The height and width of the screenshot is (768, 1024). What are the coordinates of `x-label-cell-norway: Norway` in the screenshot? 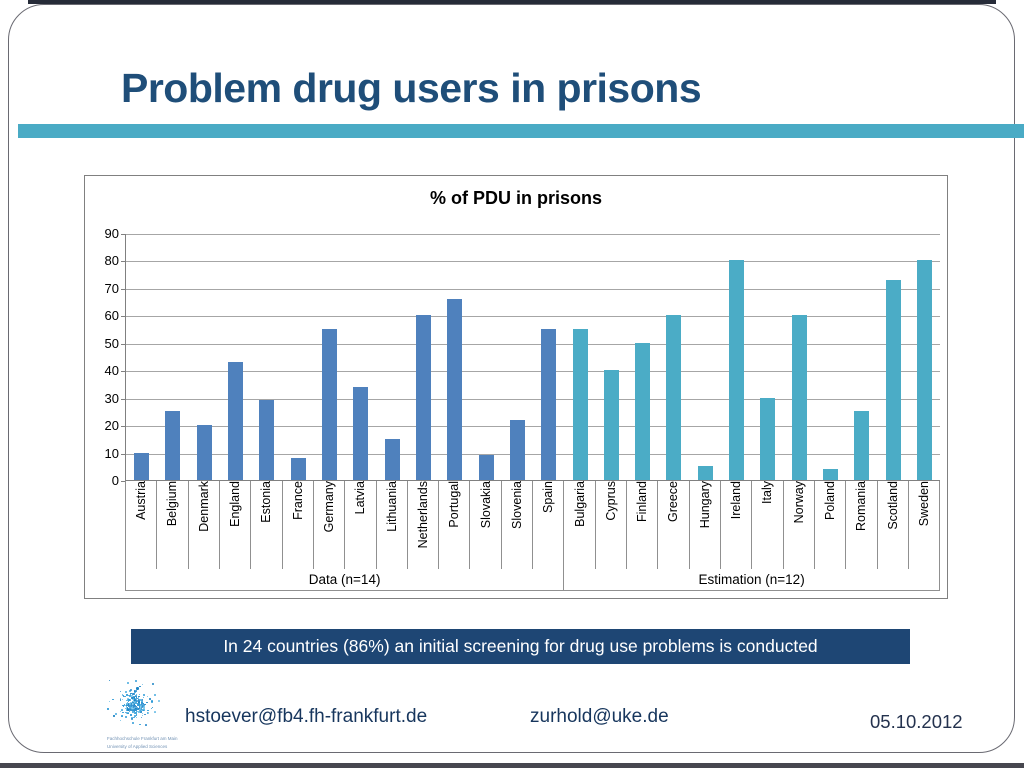 It's located at (799, 525).